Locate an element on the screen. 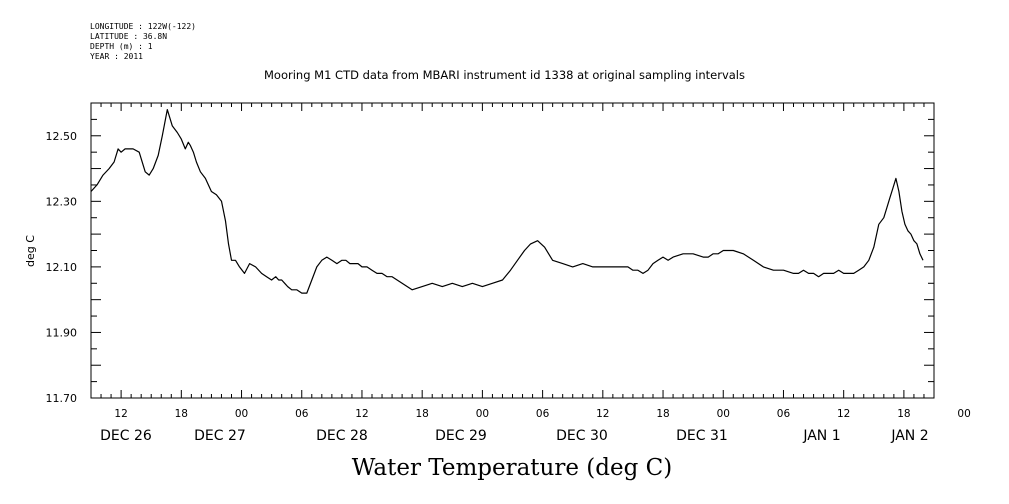 The width and height of the screenshot is (1009, 504). y-tick-label: 11.90 is located at coordinates (62, 332).